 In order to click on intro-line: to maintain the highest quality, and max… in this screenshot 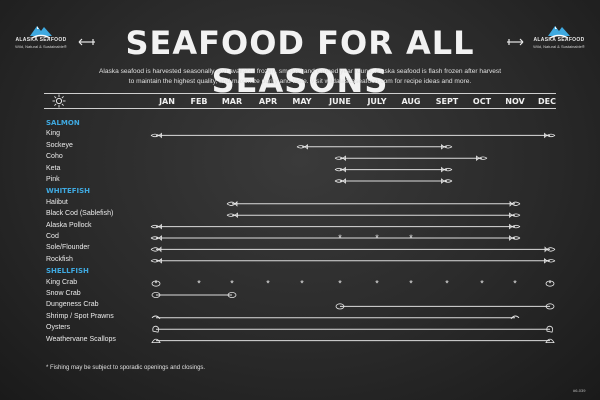, I will do `click(300, 81)`.